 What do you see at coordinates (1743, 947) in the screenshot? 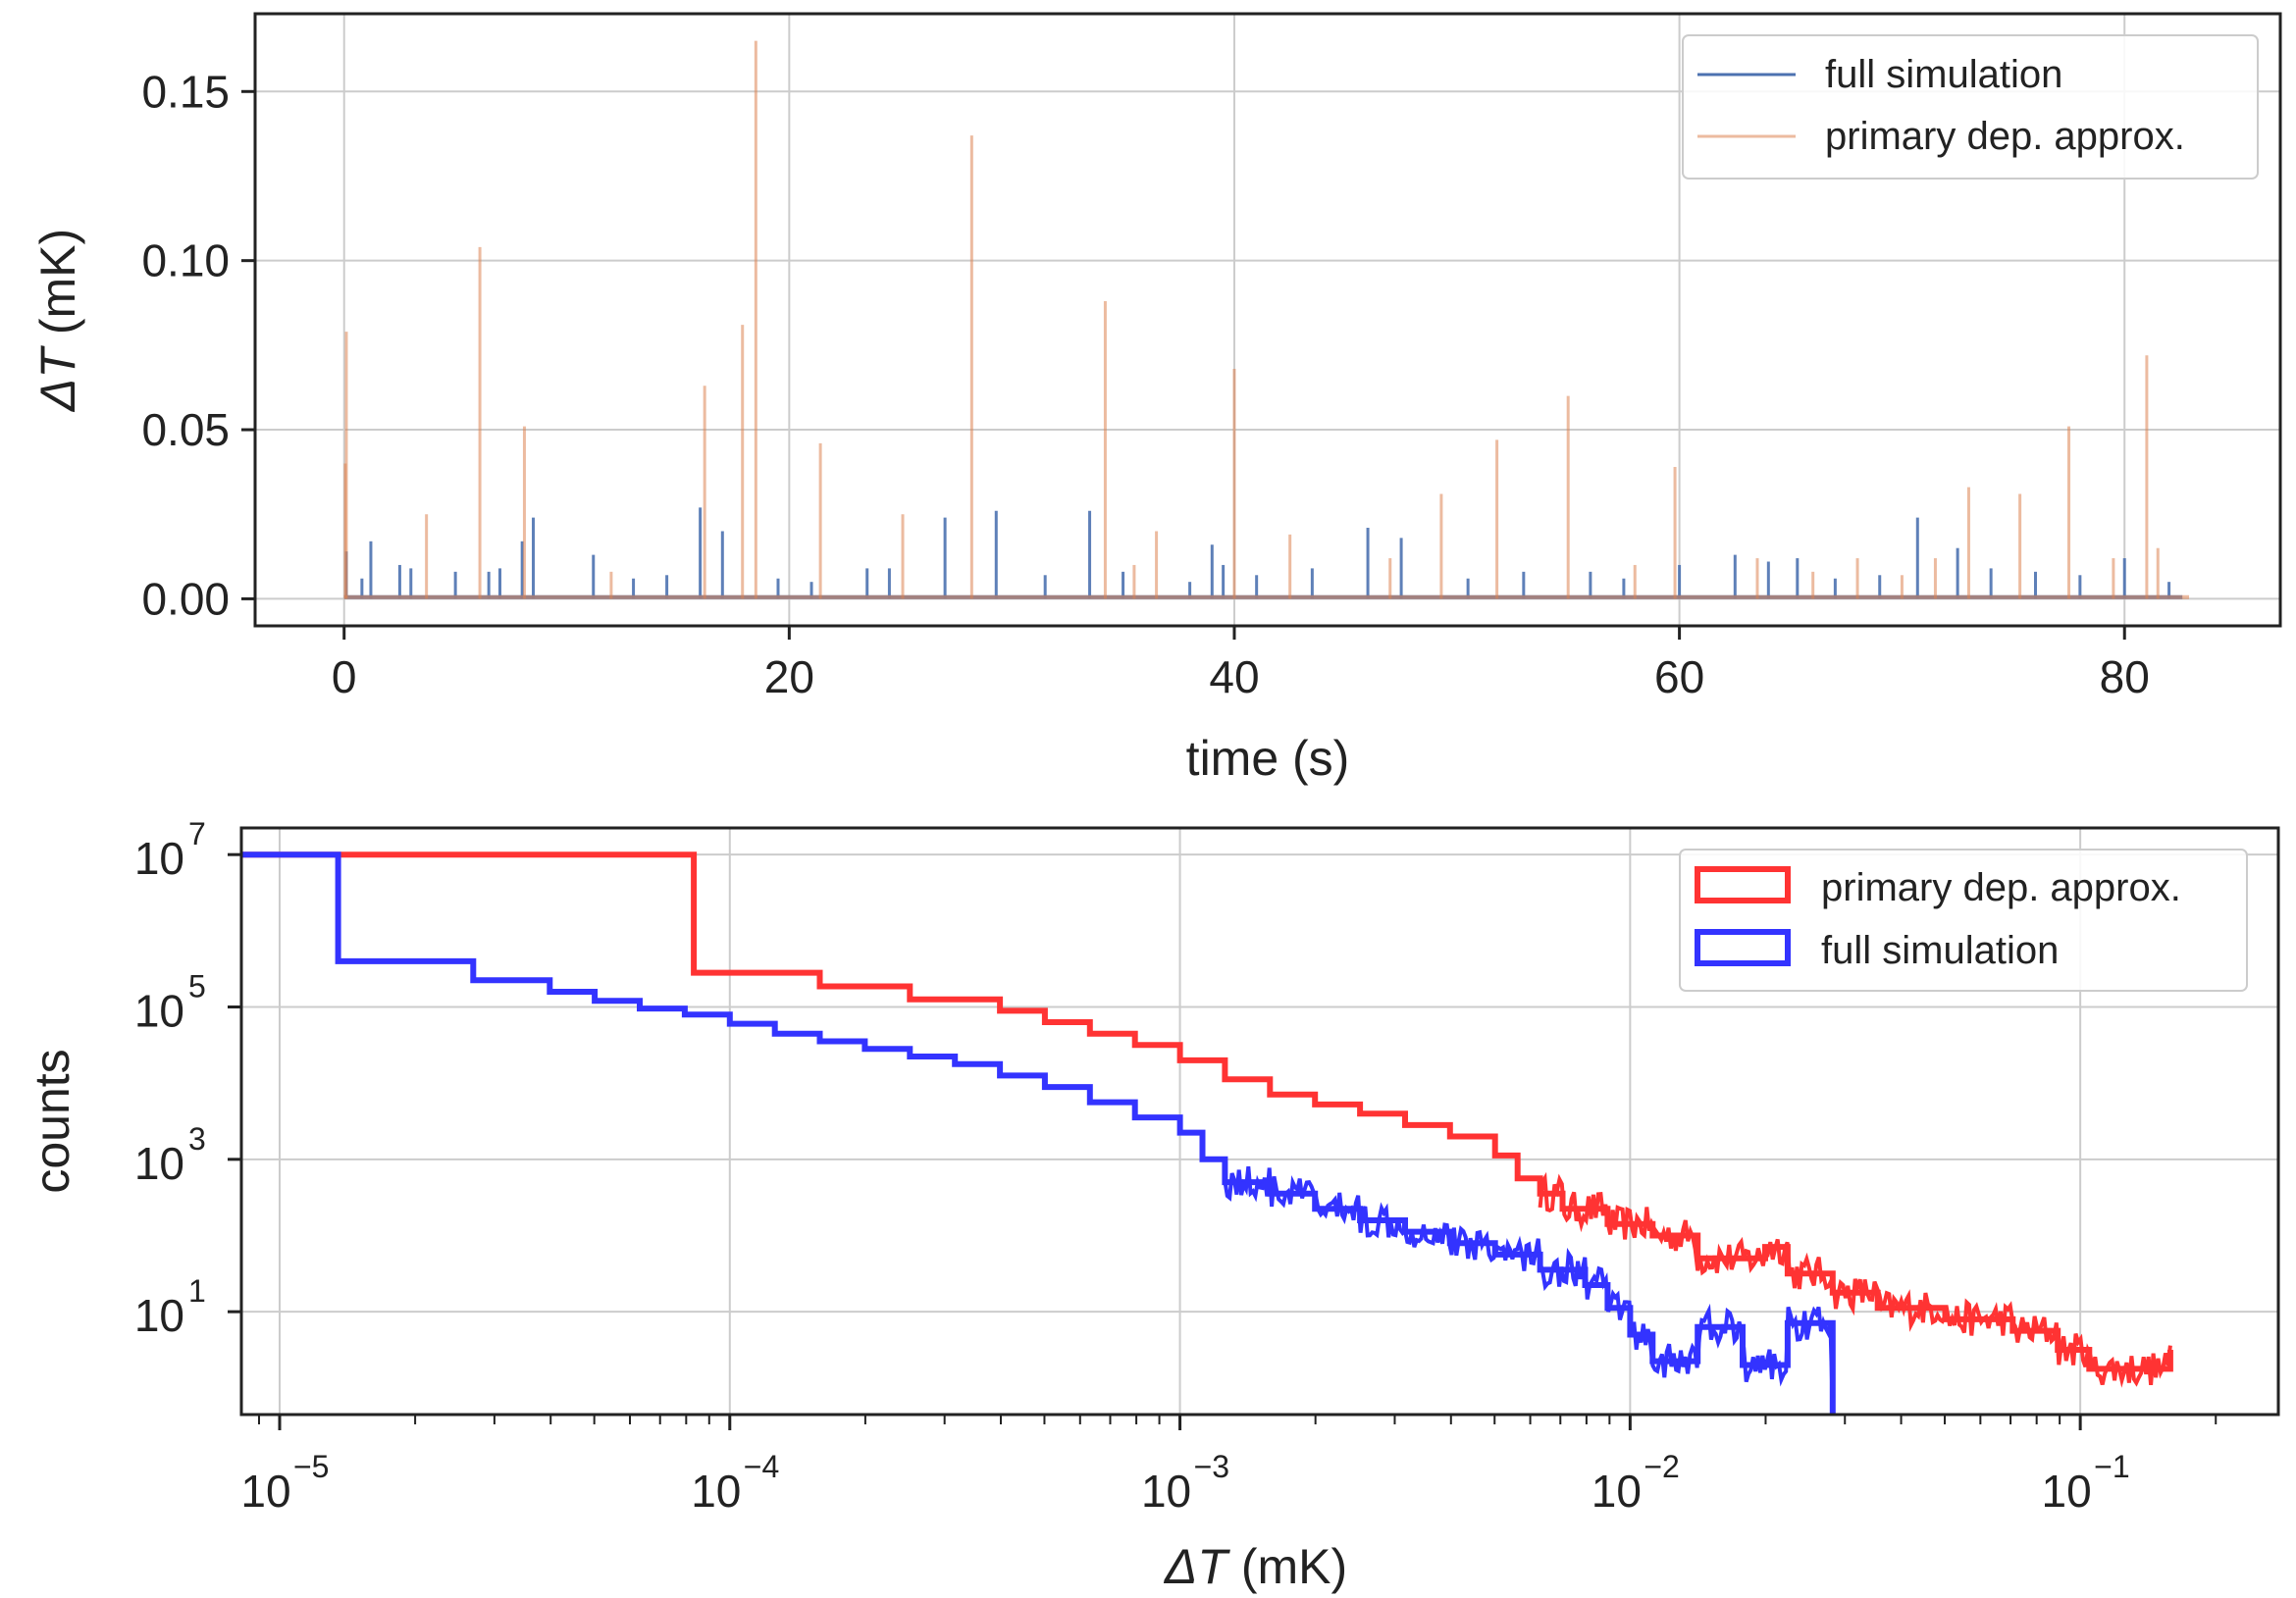
I see `bottom-legend-swatch-full-simulation` at bounding box center [1743, 947].